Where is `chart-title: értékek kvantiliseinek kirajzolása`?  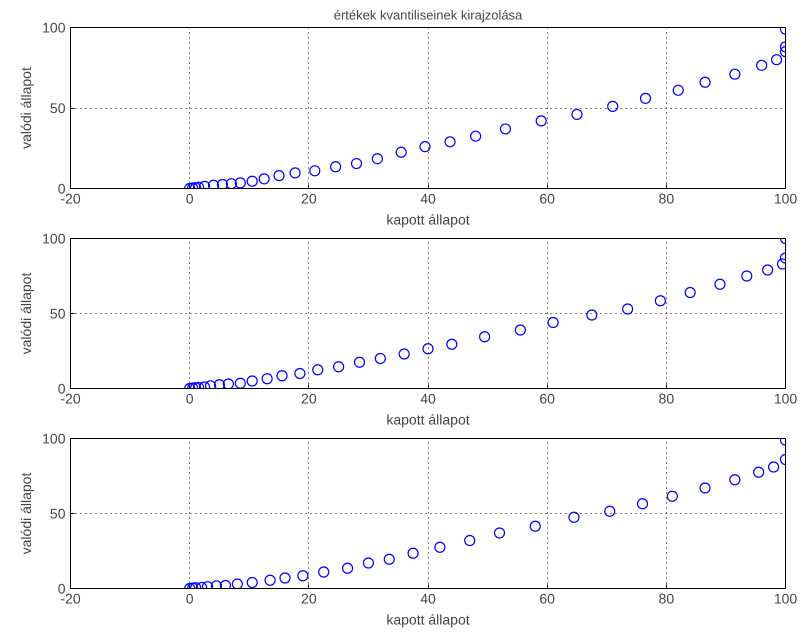
chart-title: értékek kvantiliseinek kirajzolása is located at coordinates (429, 15).